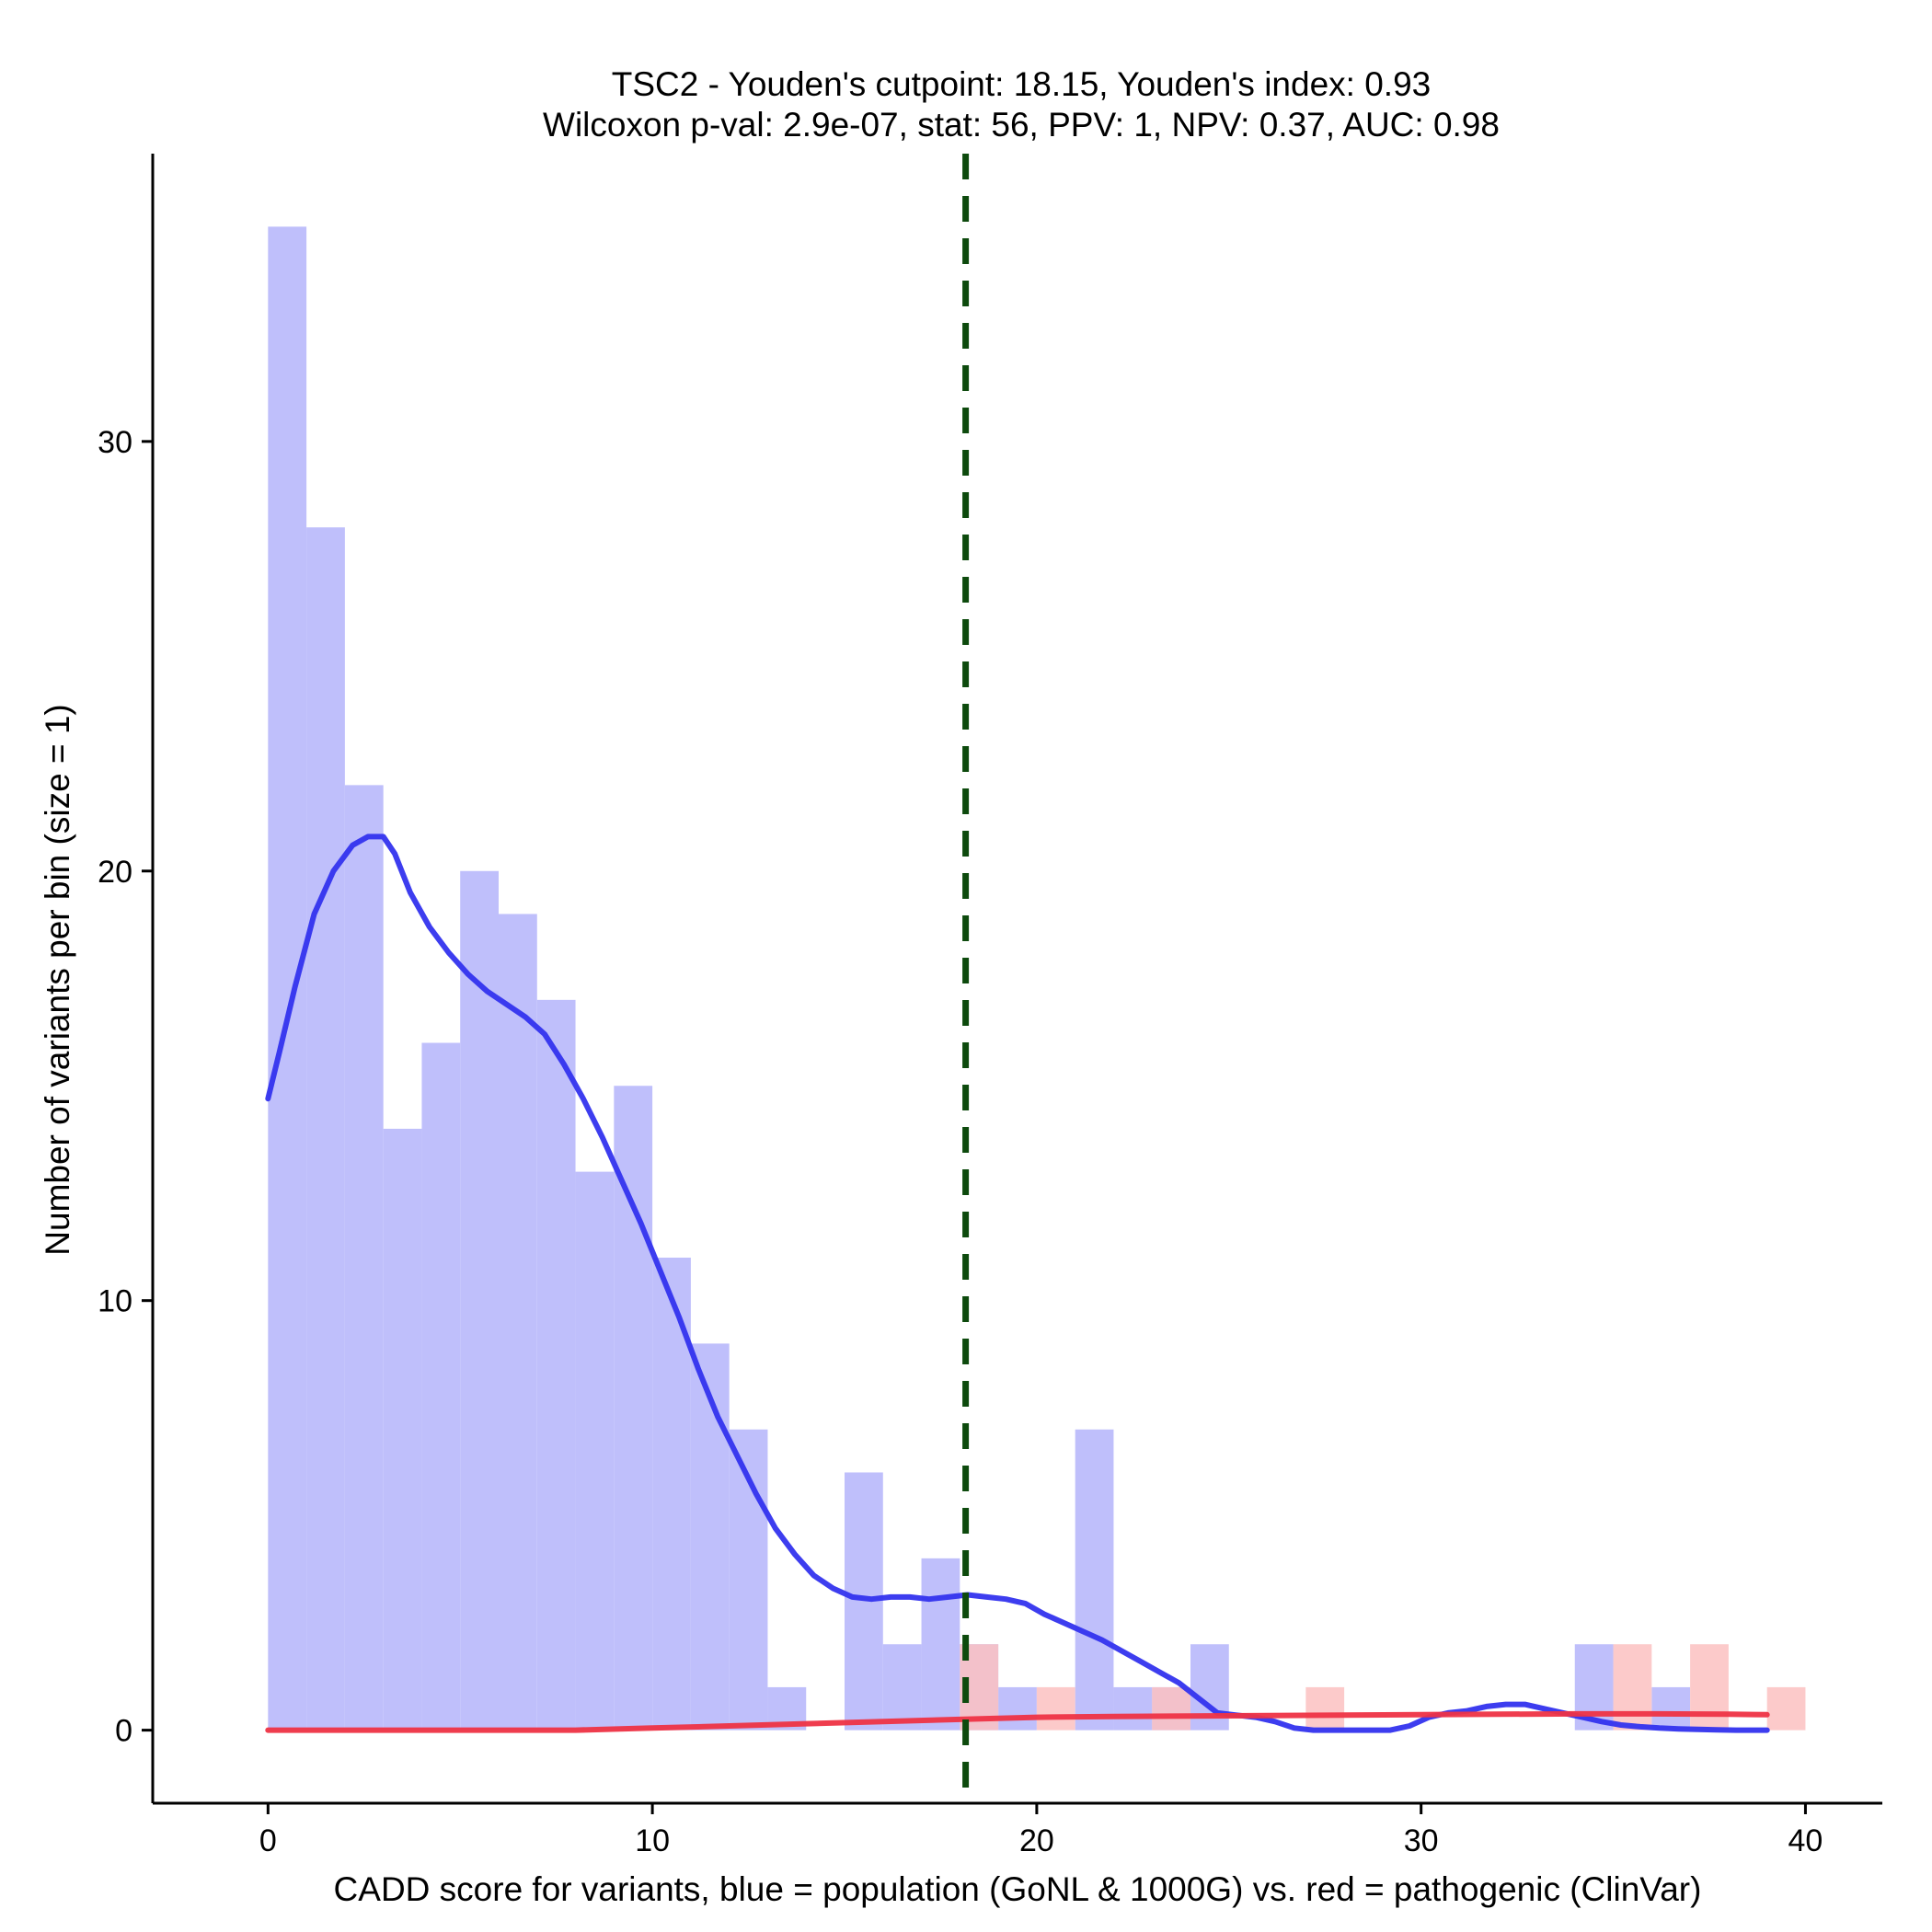  What do you see at coordinates (1421, 1840) in the screenshot?
I see `x-tick-label: 30` at bounding box center [1421, 1840].